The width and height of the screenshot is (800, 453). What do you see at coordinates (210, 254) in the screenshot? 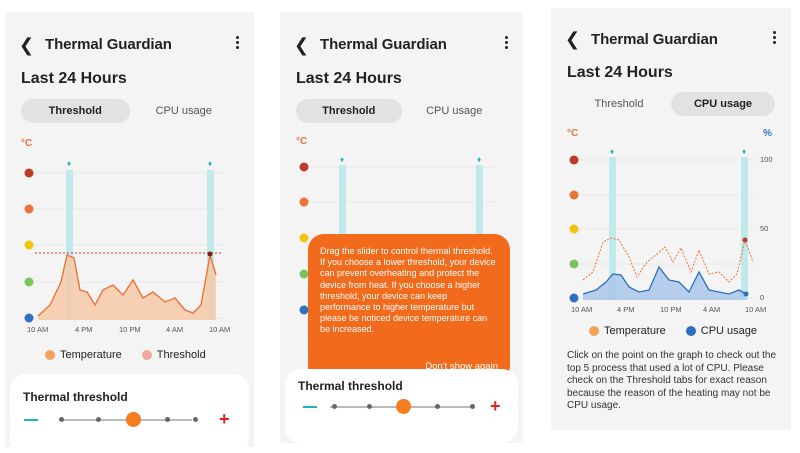
I see `threshold-point` at bounding box center [210, 254].